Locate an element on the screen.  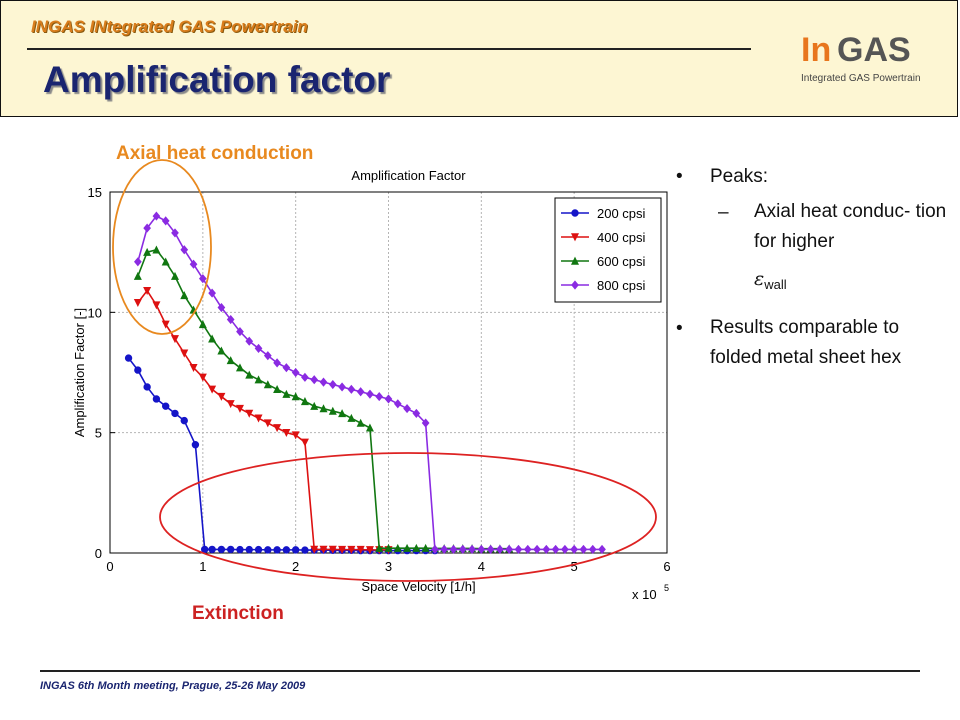
x-tick-label: 5 is located at coordinates (574, 566).